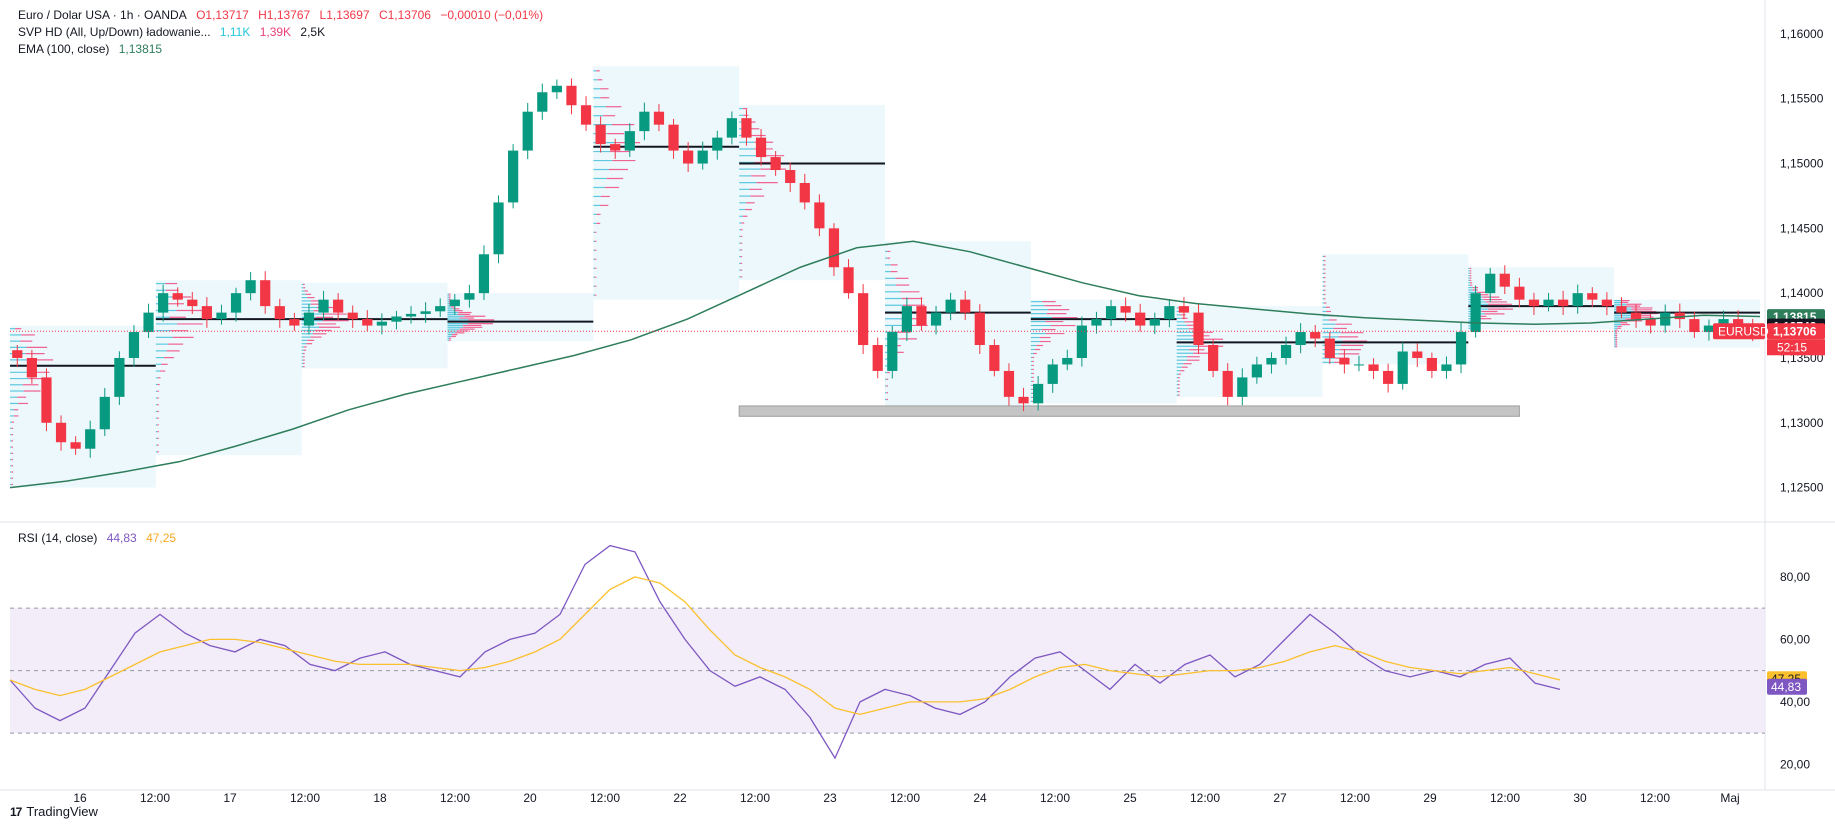  Describe the element at coordinates (830, 798) in the screenshot. I see `time-tick-label: 23` at that location.